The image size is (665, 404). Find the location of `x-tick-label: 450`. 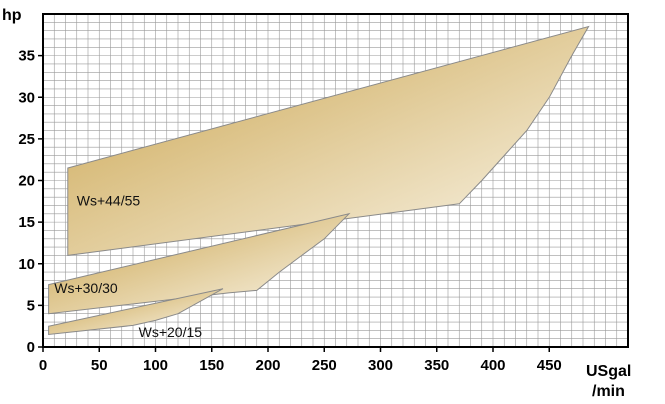

x-tick-label: 450 is located at coordinates (549, 365).